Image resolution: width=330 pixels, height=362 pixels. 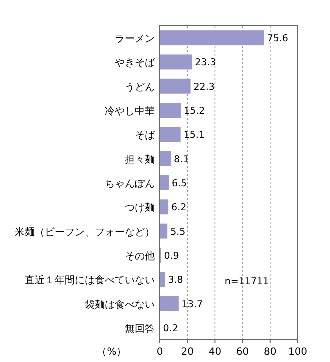 What do you see at coordinates (140, 256) in the screenshot?
I see `y-tick-label: その他` at bounding box center [140, 256].